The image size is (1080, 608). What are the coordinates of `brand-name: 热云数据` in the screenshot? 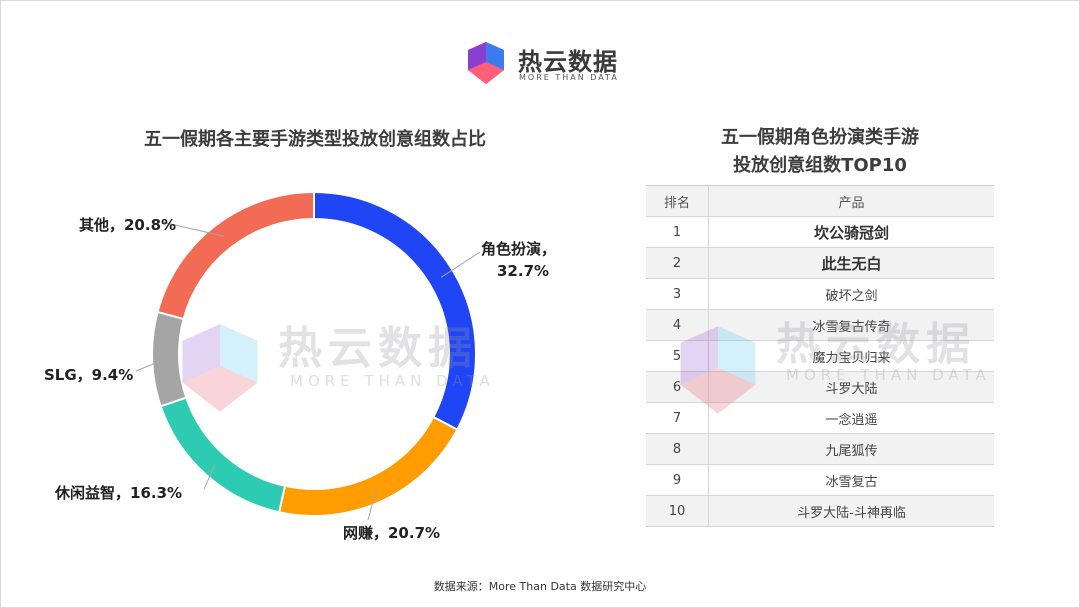 It's located at (568, 62).